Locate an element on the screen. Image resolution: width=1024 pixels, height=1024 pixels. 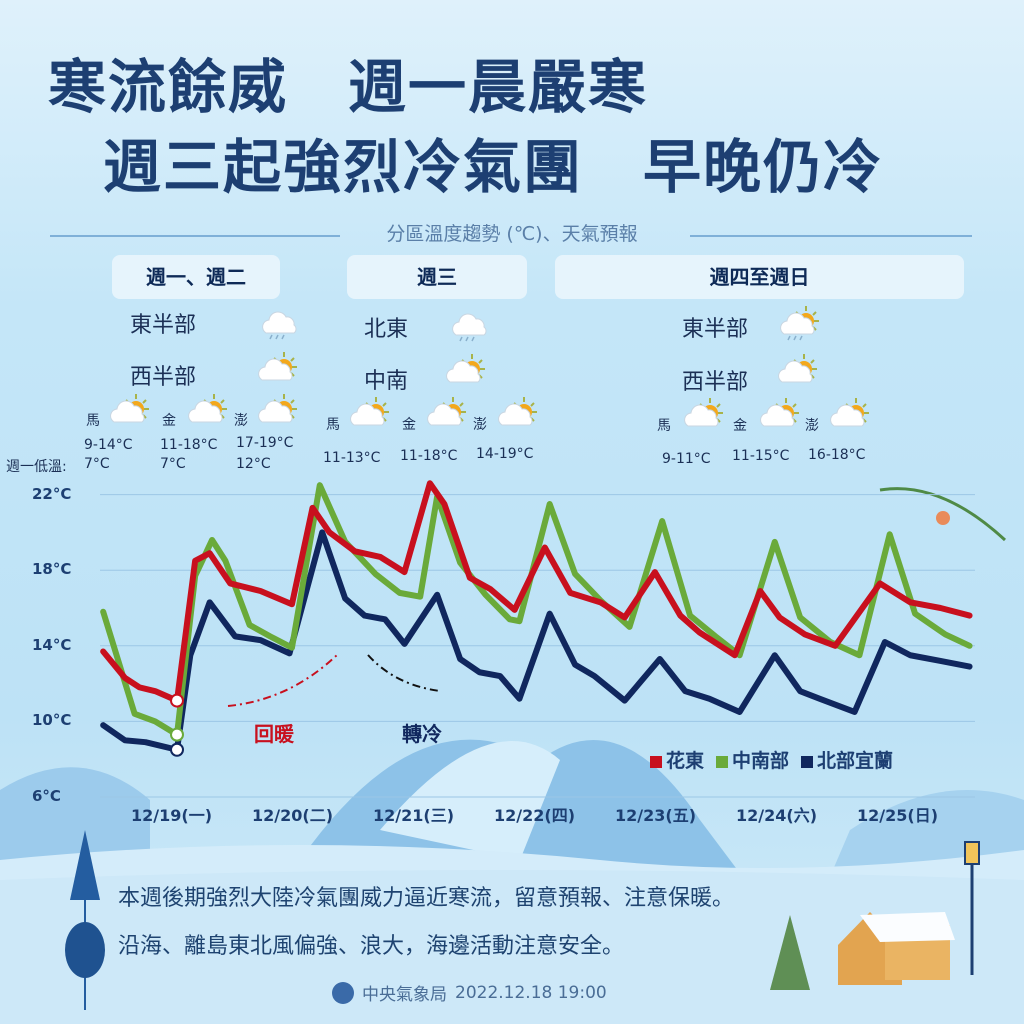
temp-range: 14-19°C is located at coordinates (505, 454).